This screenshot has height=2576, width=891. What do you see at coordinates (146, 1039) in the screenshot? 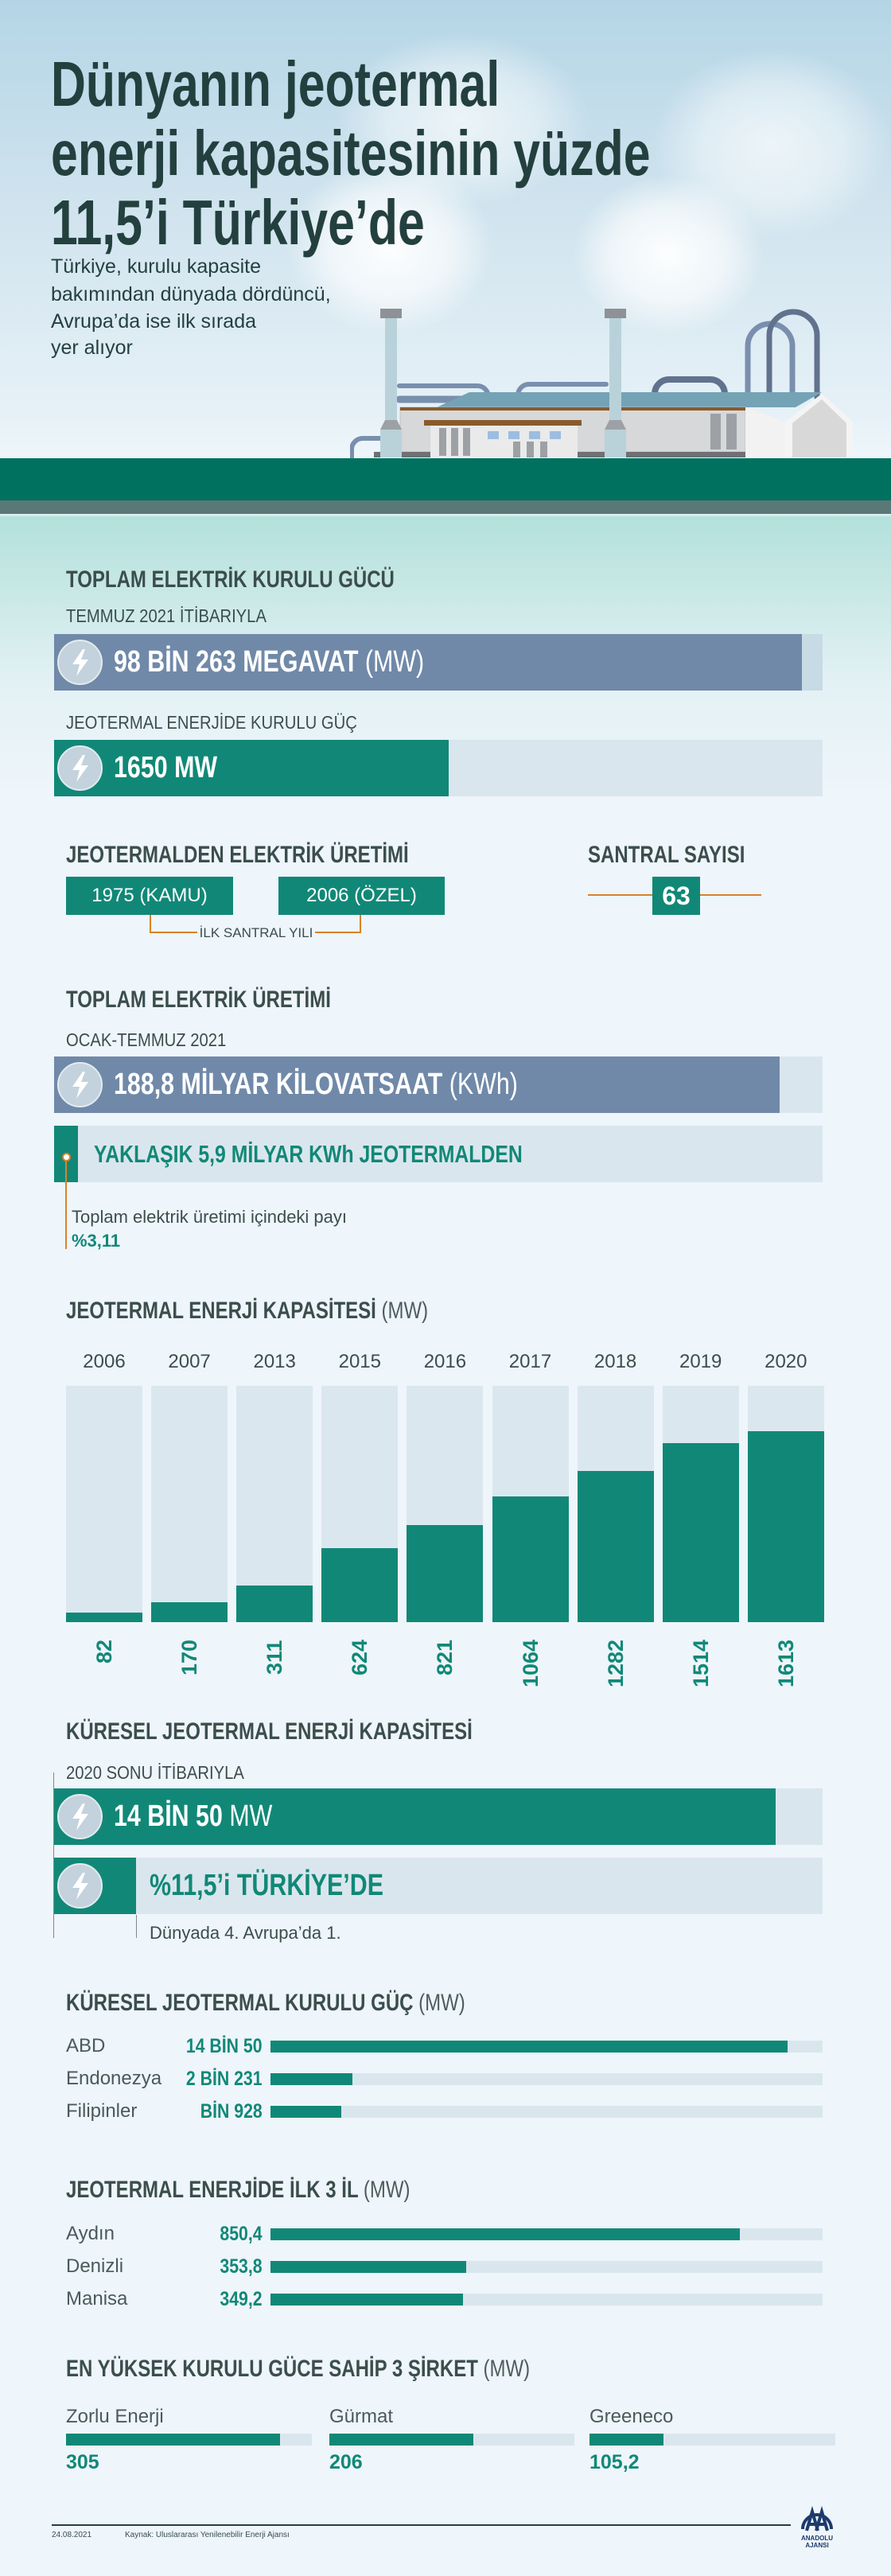
I see `generation-subtitle: OCAK-TEMMUZ 2021` at bounding box center [146, 1039].